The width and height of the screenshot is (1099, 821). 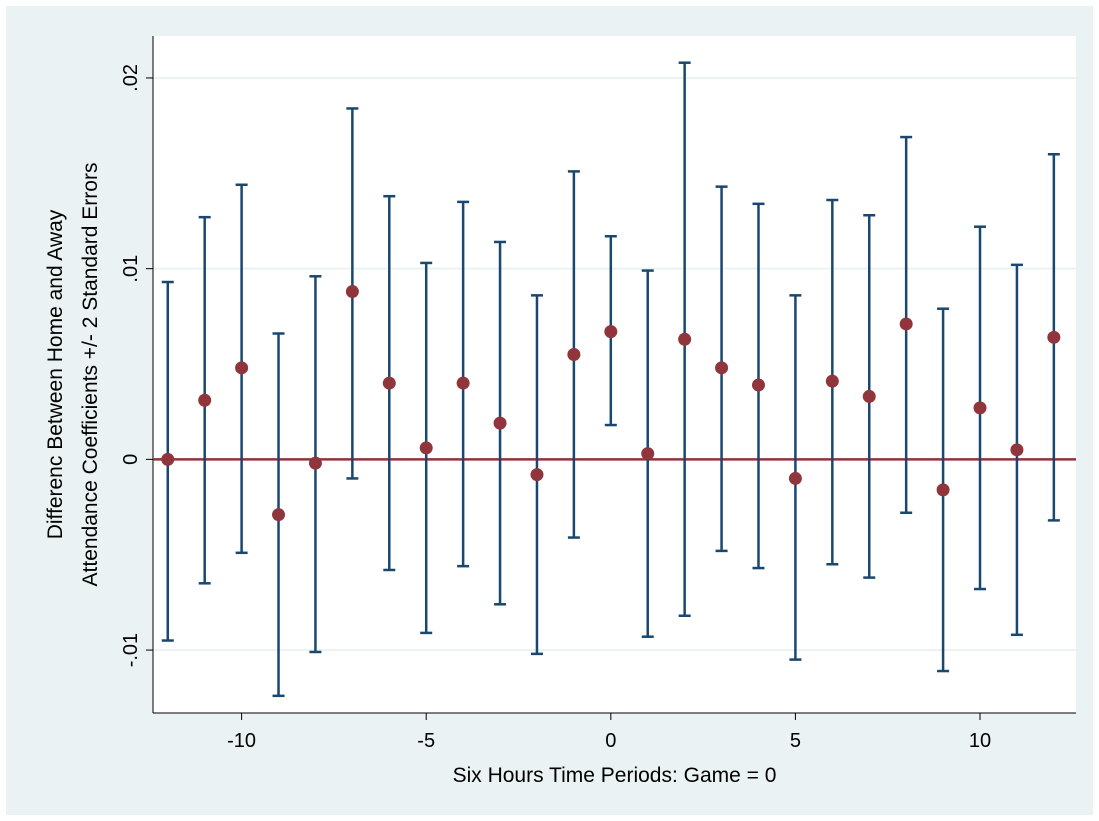 I want to click on x-tick-label: 0, so click(x=610, y=741).